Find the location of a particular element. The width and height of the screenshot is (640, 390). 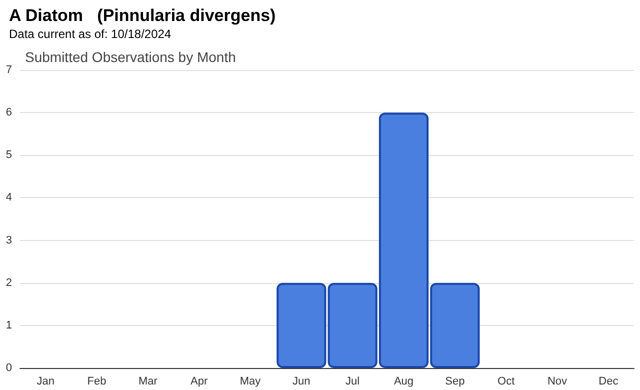

y-tick-label: 6 is located at coordinates (9, 112).